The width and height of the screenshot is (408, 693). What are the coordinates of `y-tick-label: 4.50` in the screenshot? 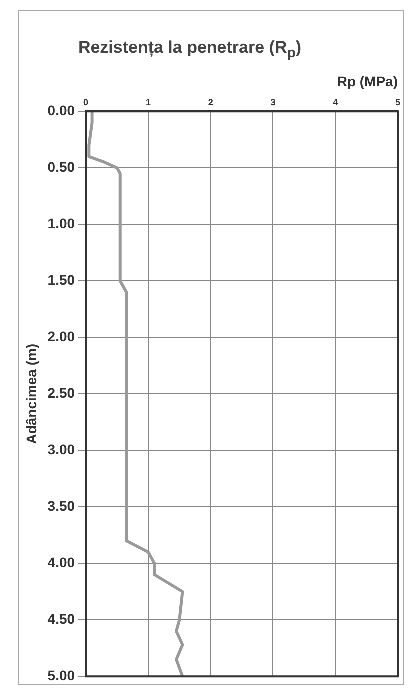 It's located at (62, 618).